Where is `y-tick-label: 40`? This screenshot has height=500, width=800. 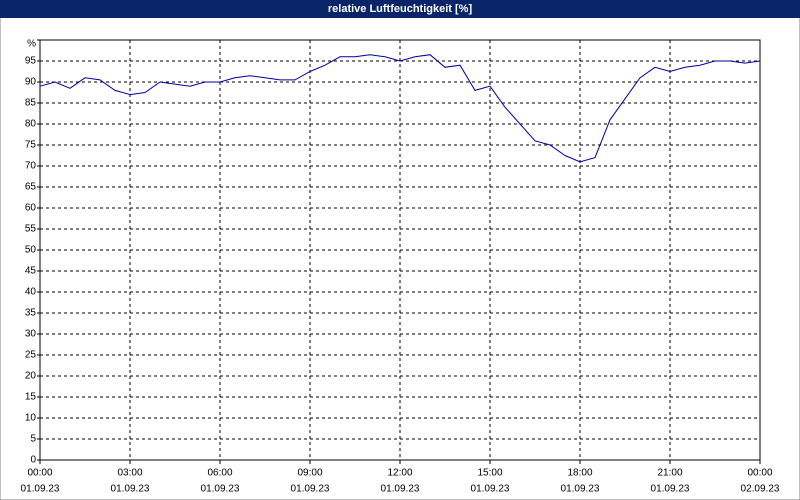
y-tick-label: 40 is located at coordinates (31, 292).